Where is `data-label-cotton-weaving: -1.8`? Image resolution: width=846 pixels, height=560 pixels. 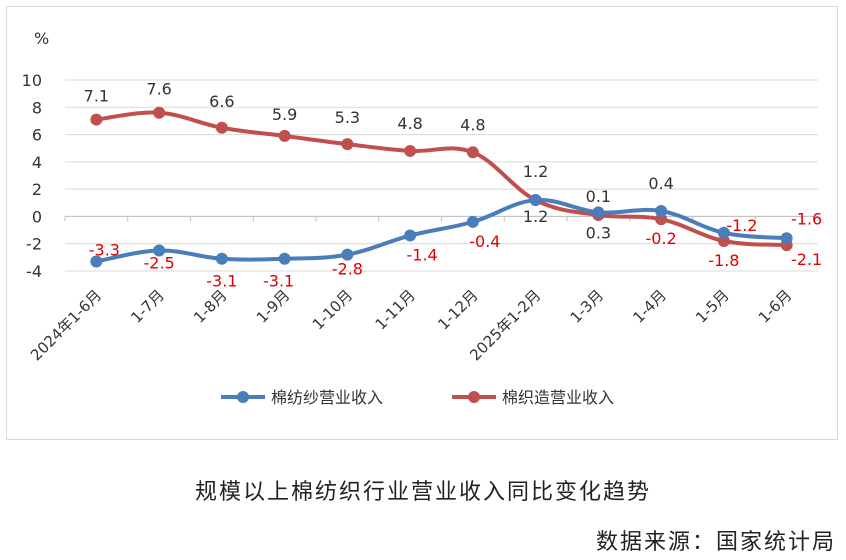 data-label-cotton-weaving: -1.8 is located at coordinates (723, 260).